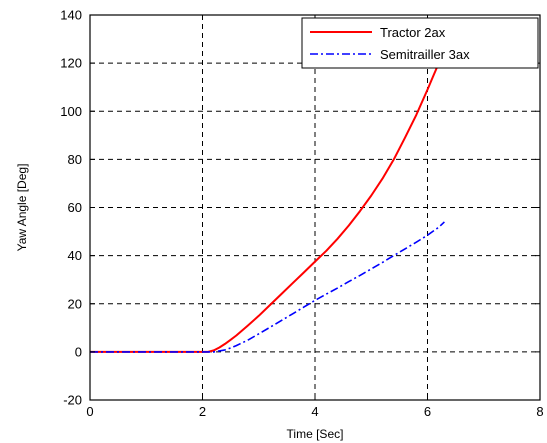  What do you see at coordinates (71, 15) in the screenshot?
I see `y-tick-label: 140` at bounding box center [71, 15].